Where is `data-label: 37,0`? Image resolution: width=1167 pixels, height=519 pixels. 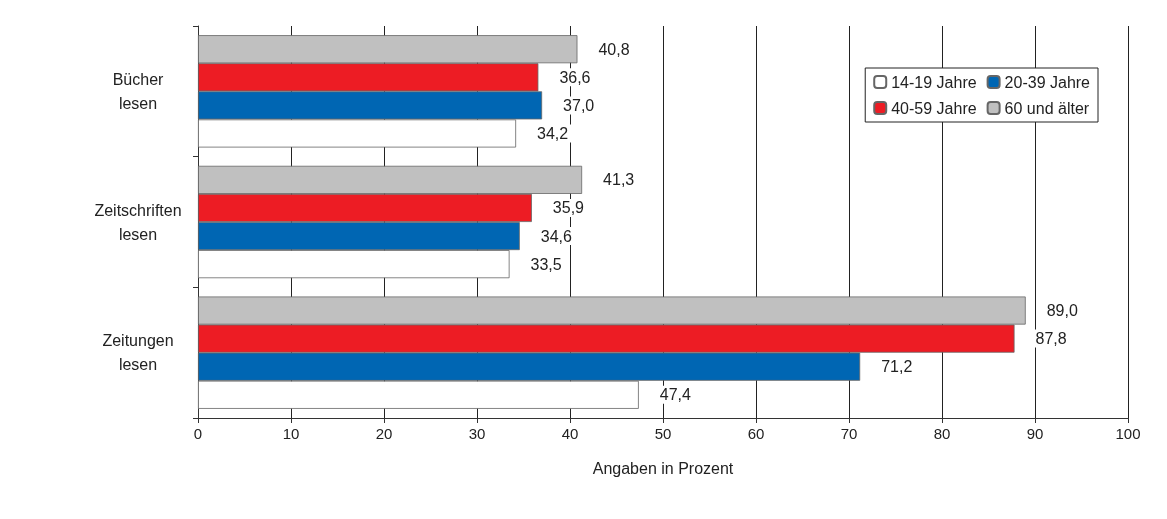 data-label: 37,0 is located at coordinates (579, 105).